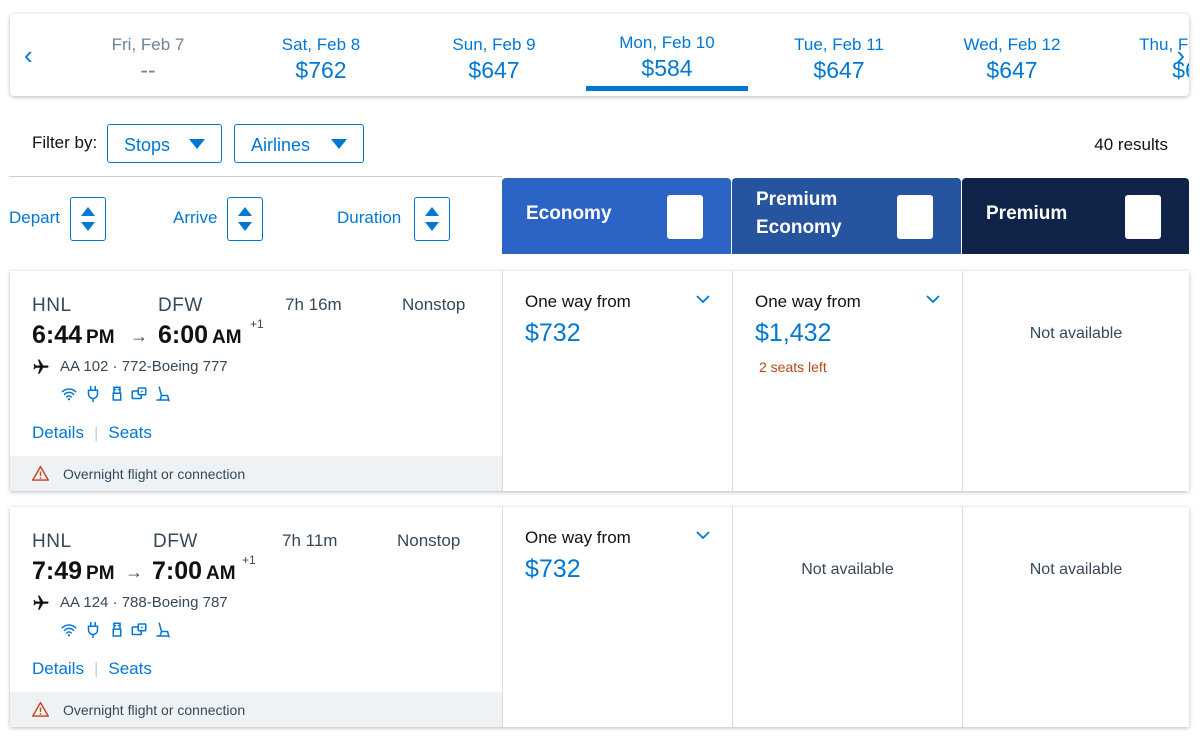  I want to click on arrival-time: 7:00 AM, so click(194, 571).